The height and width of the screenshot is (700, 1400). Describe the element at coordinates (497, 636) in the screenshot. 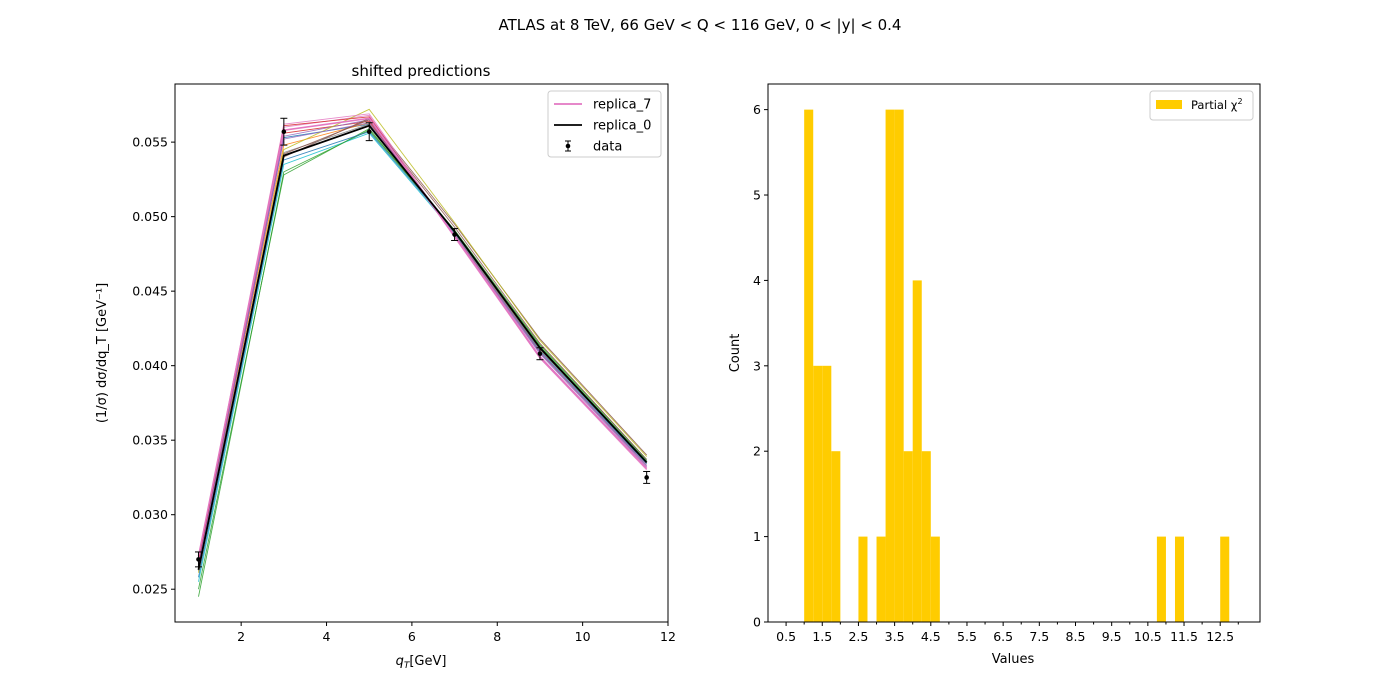

I see `left-x-tick-label: 8` at that location.